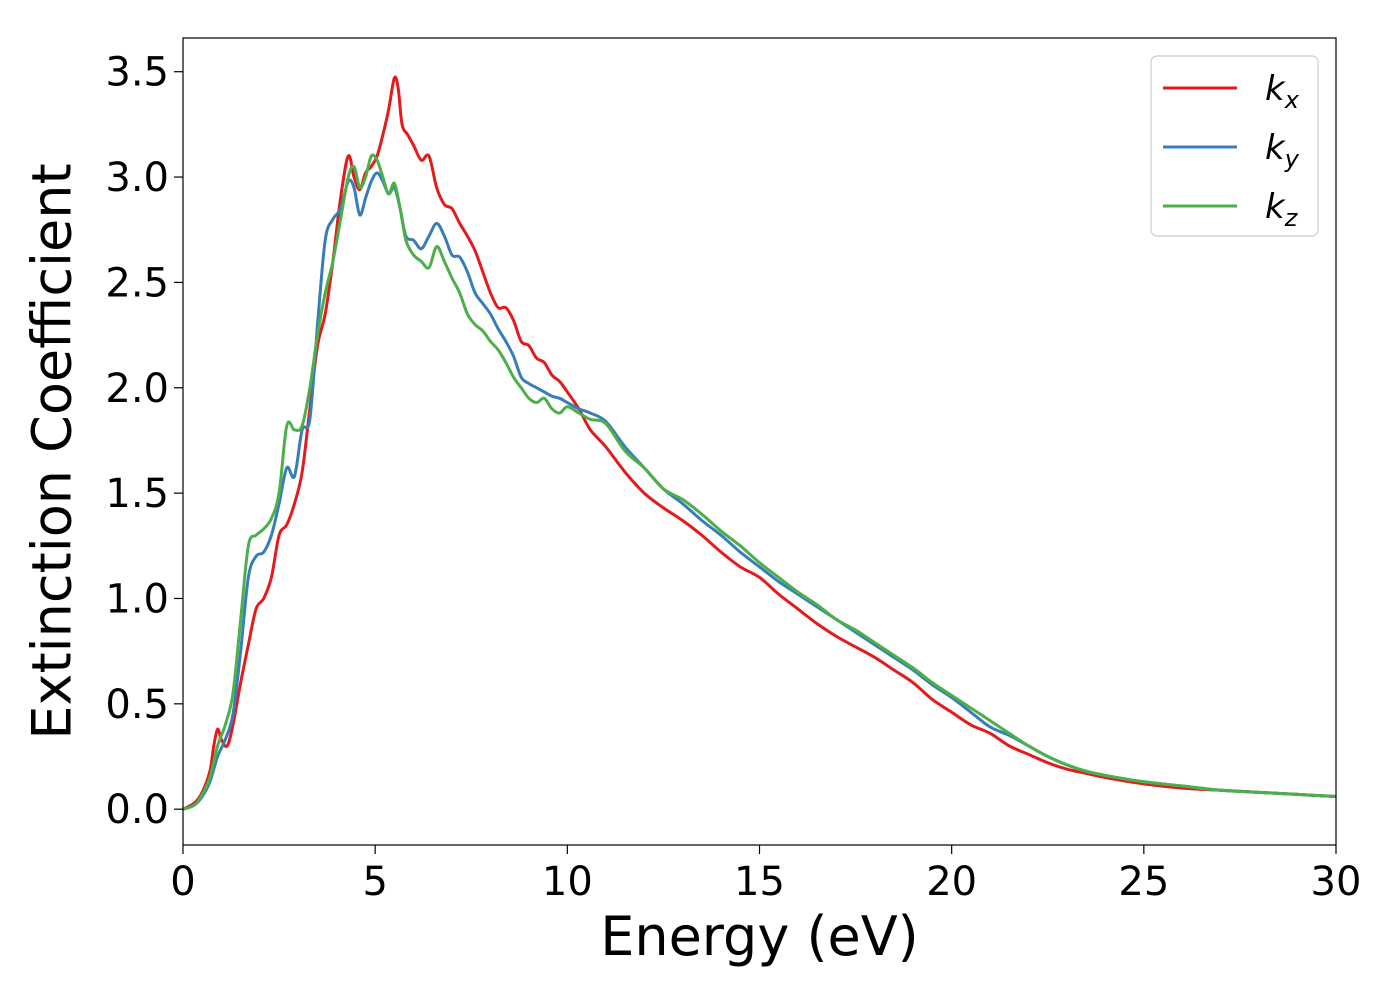 This screenshot has width=1400, height=1000. What do you see at coordinates (144, 441) in the screenshot?
I see `y-axis: 0.0 0.5 1.0 1.5 2.0 2.5 3.0 3.5` at bounding box center [144, 441].